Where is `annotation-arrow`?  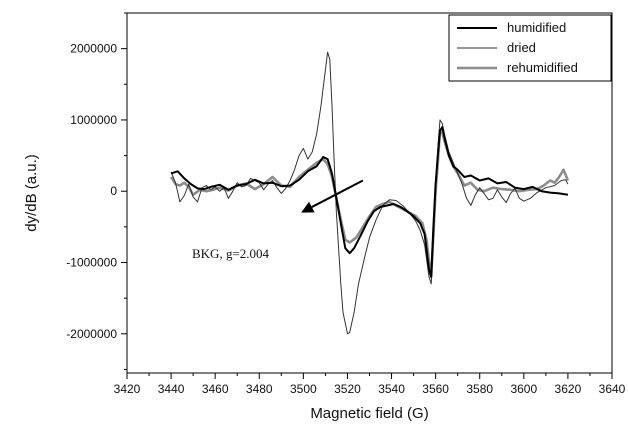 annotation-arrow is located at coordinates (337, 193).